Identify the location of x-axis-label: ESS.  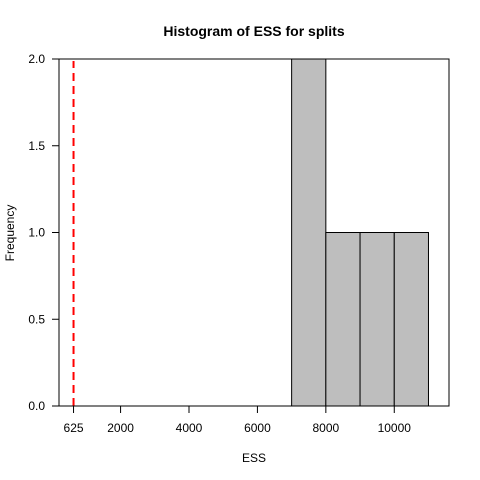
(254, 458).